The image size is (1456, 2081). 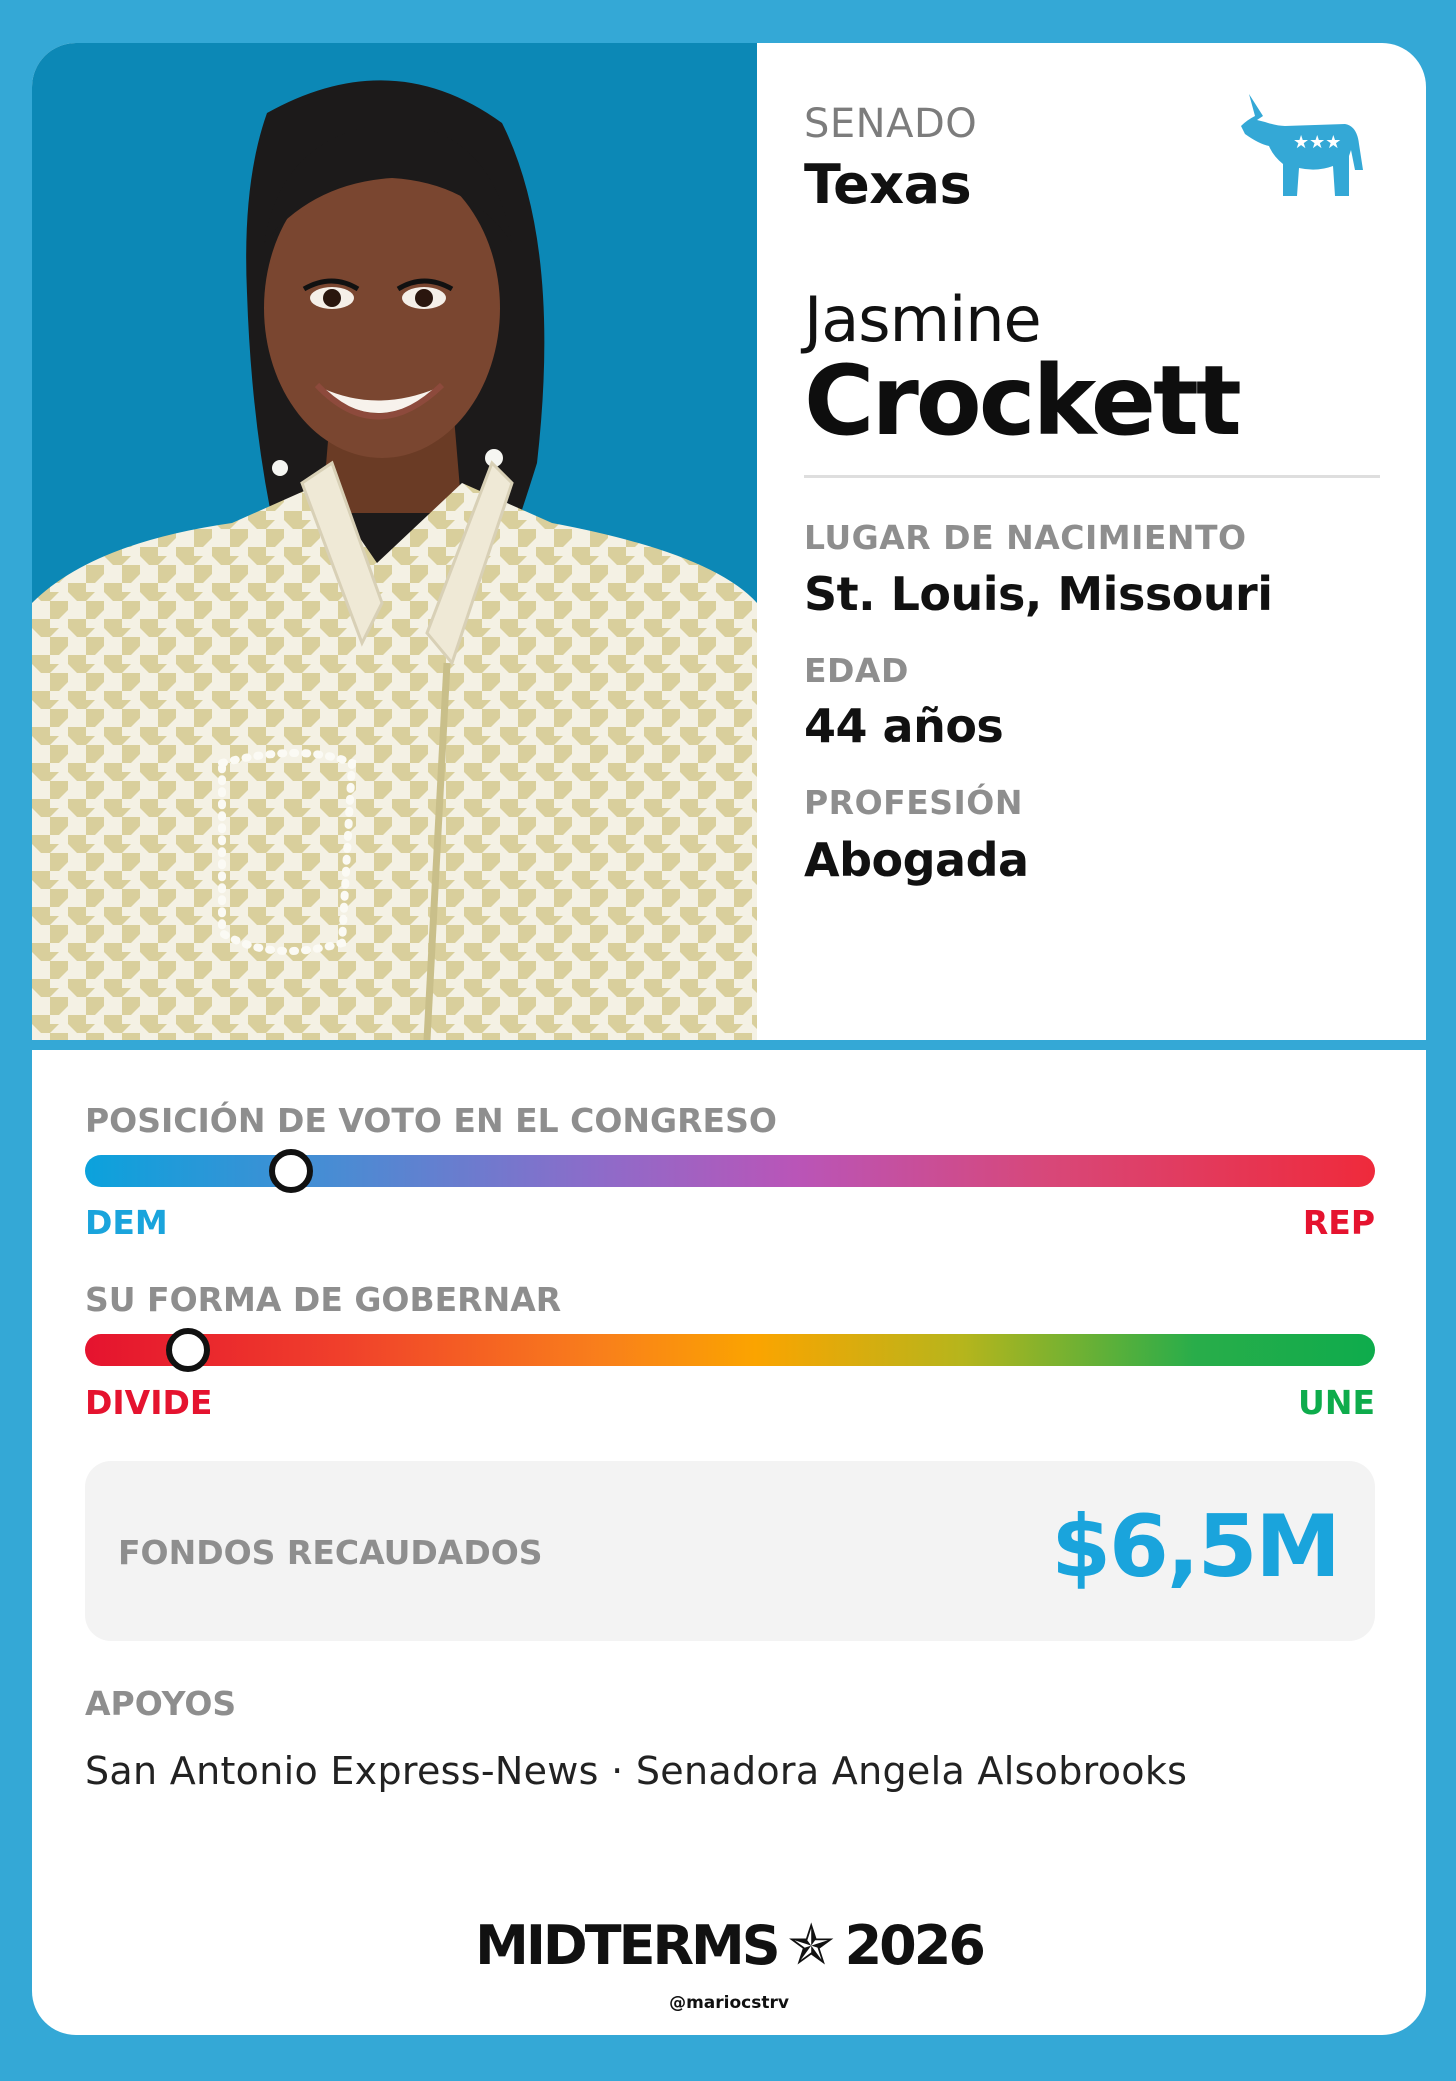 What do you see at coordinates (188, 1350) in the screenshot?
I see `governing-style-marker` at bounding box center [188, 1350].